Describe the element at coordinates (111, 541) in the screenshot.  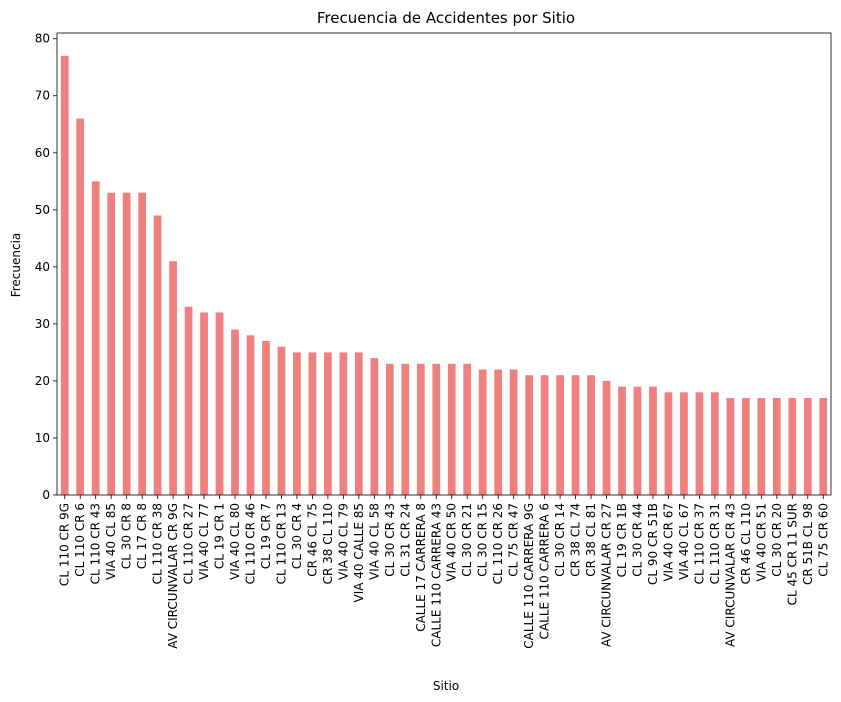
I see `x-tick-label: VIA 40 CL 85` at that location.